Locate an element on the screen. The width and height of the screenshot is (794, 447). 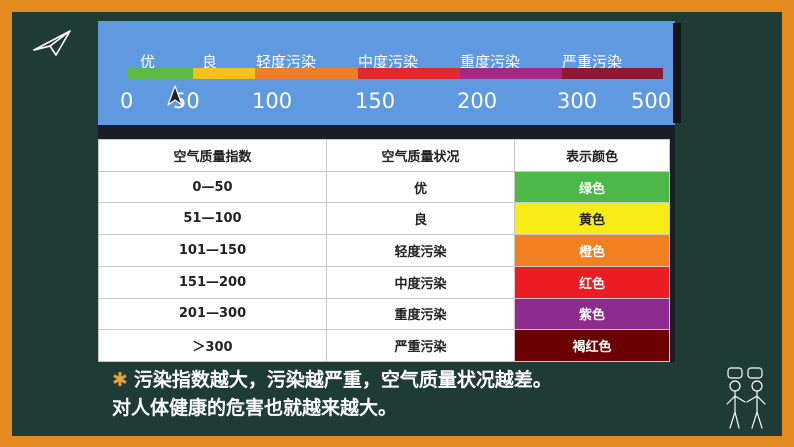
column-header: 空气质量指数 is located at coordinates (212, 155).